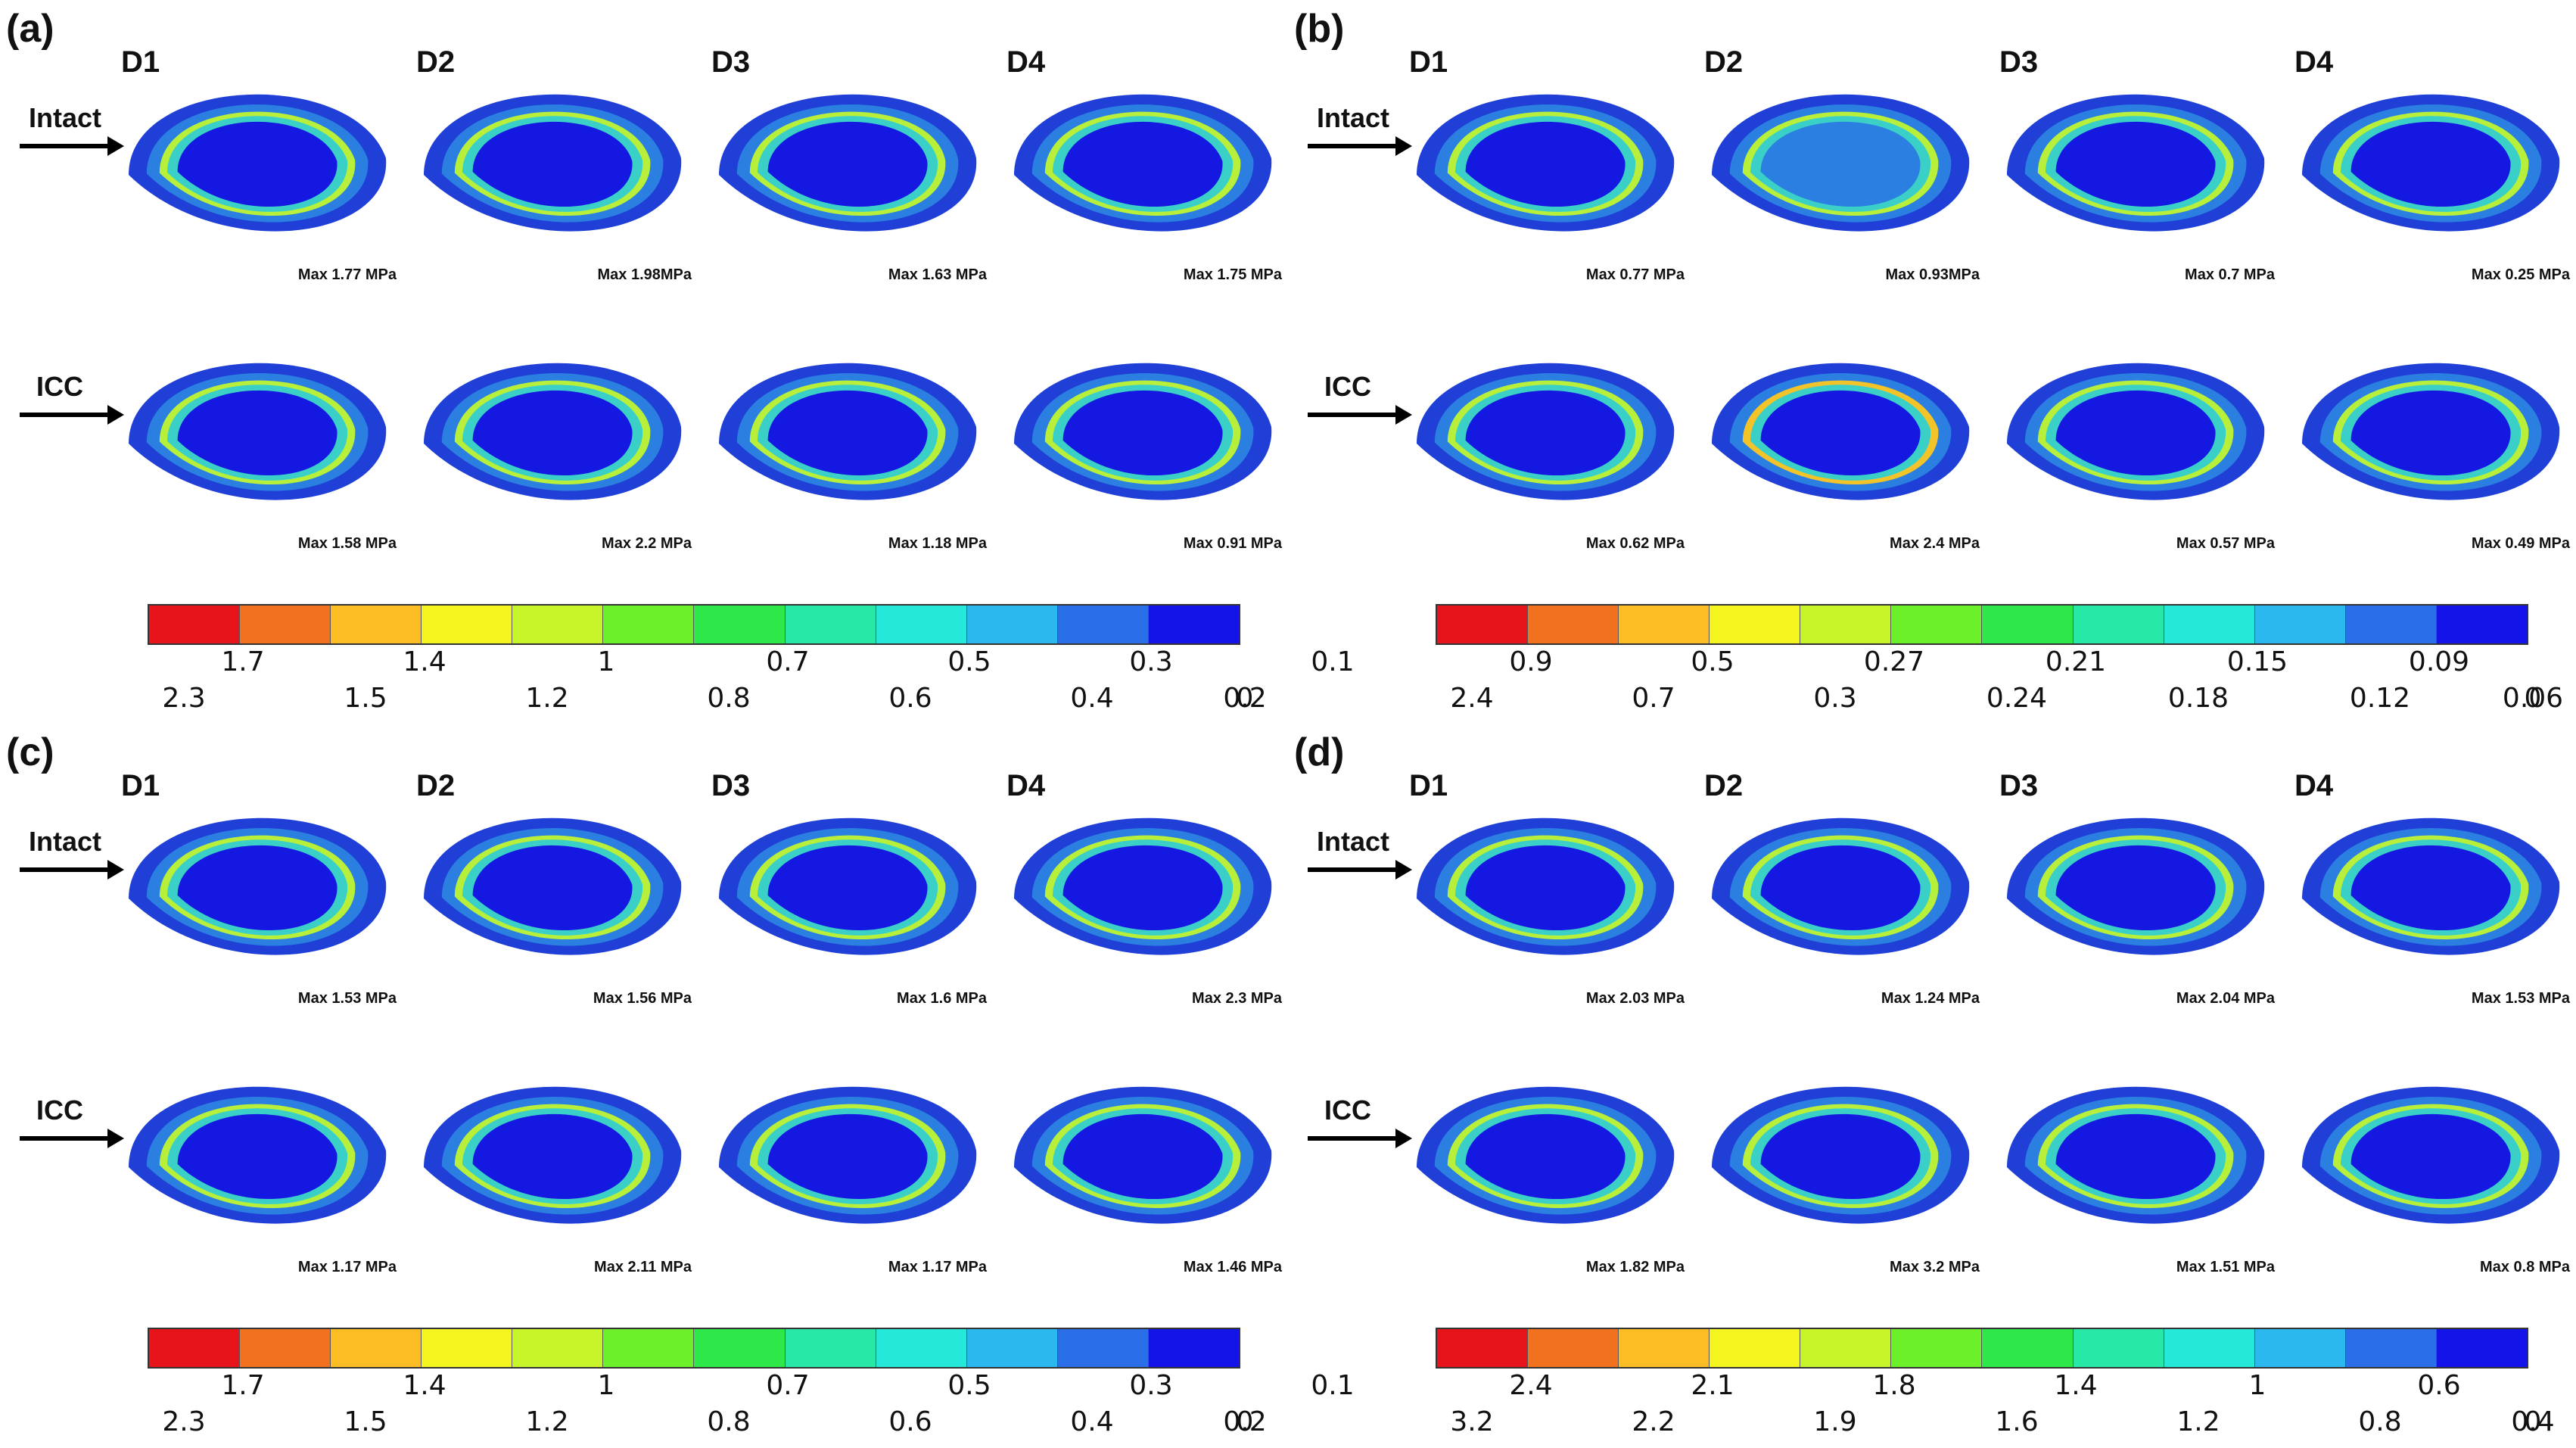  I want to click on max-stress-label: Max 3.2 MPa, so click(1935, 1267).